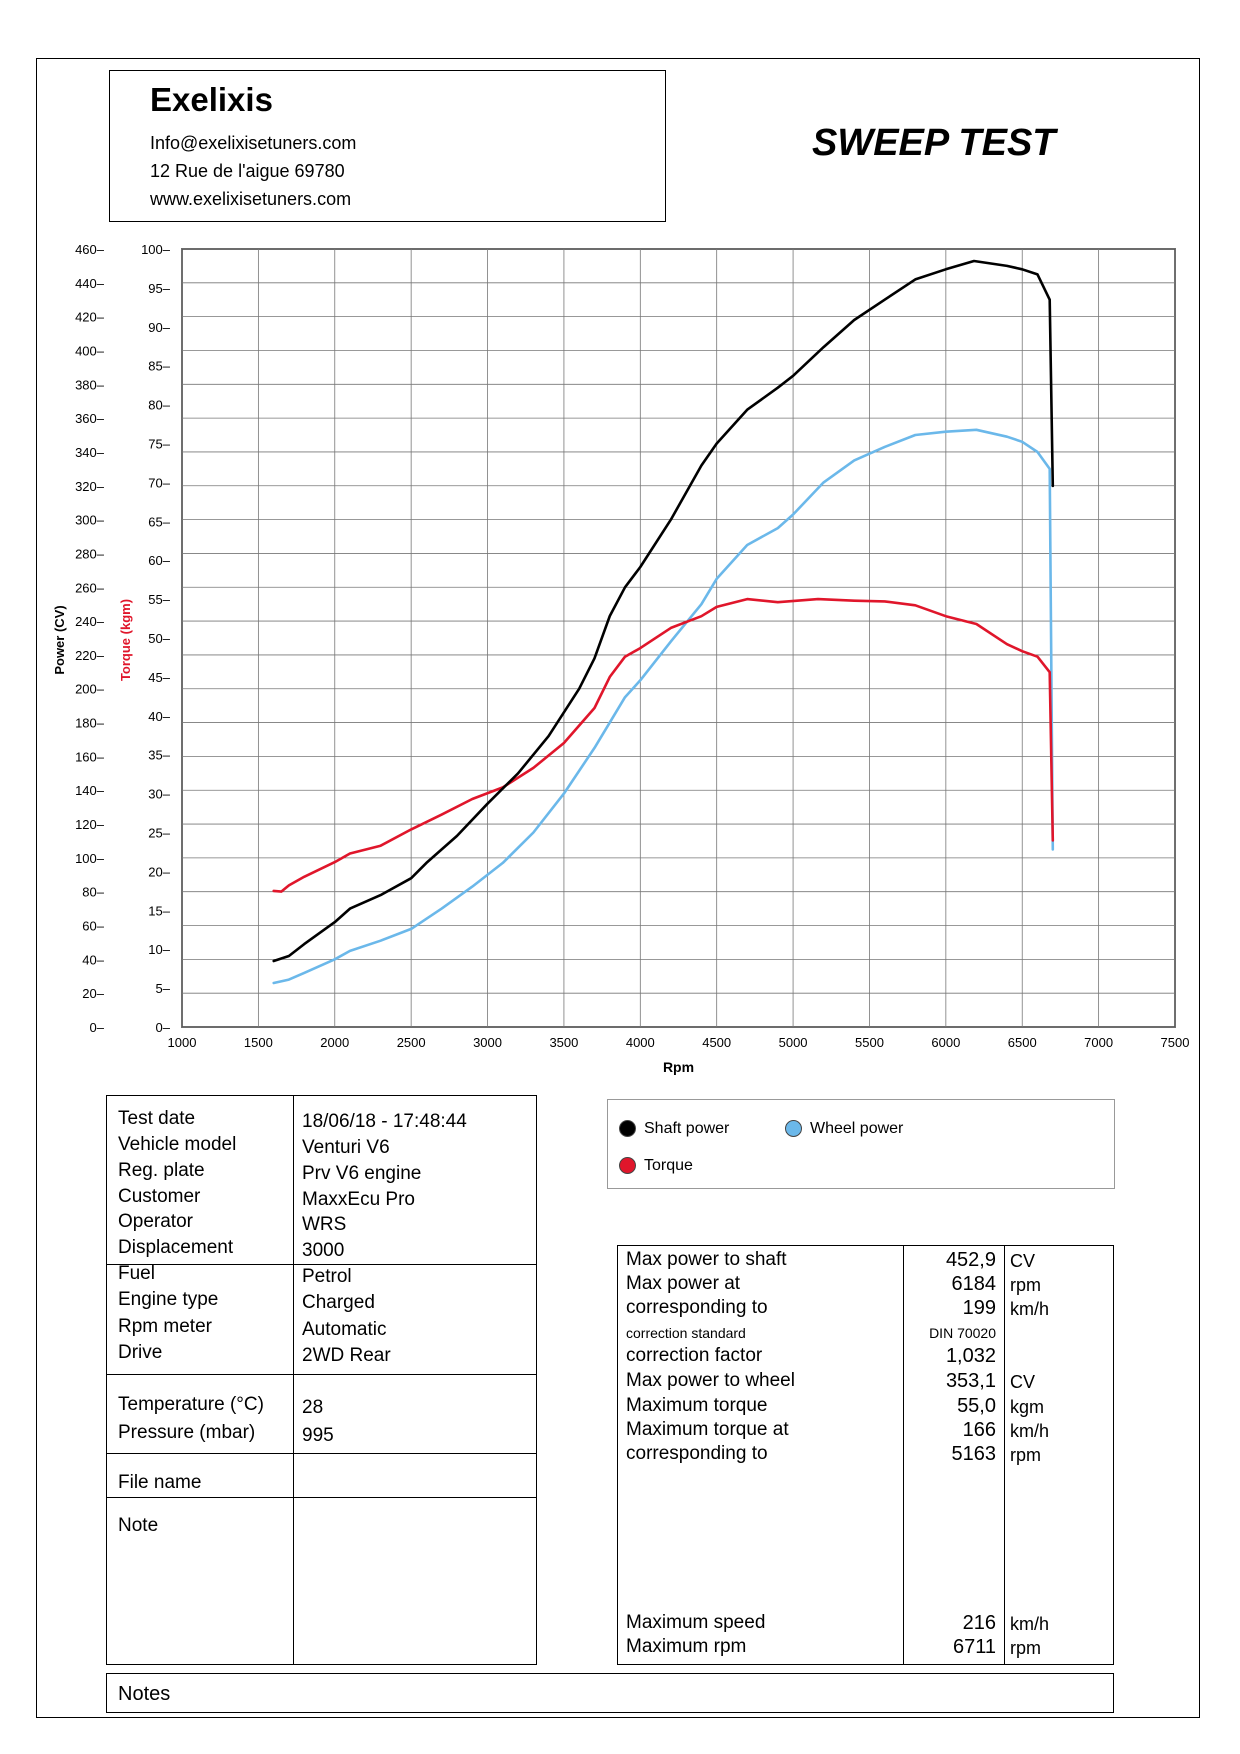  What do you see at coordinates (627, 1128) in the screenshot?
I see `shaft-power-legend-marker` at bounding box center [627, 1128].